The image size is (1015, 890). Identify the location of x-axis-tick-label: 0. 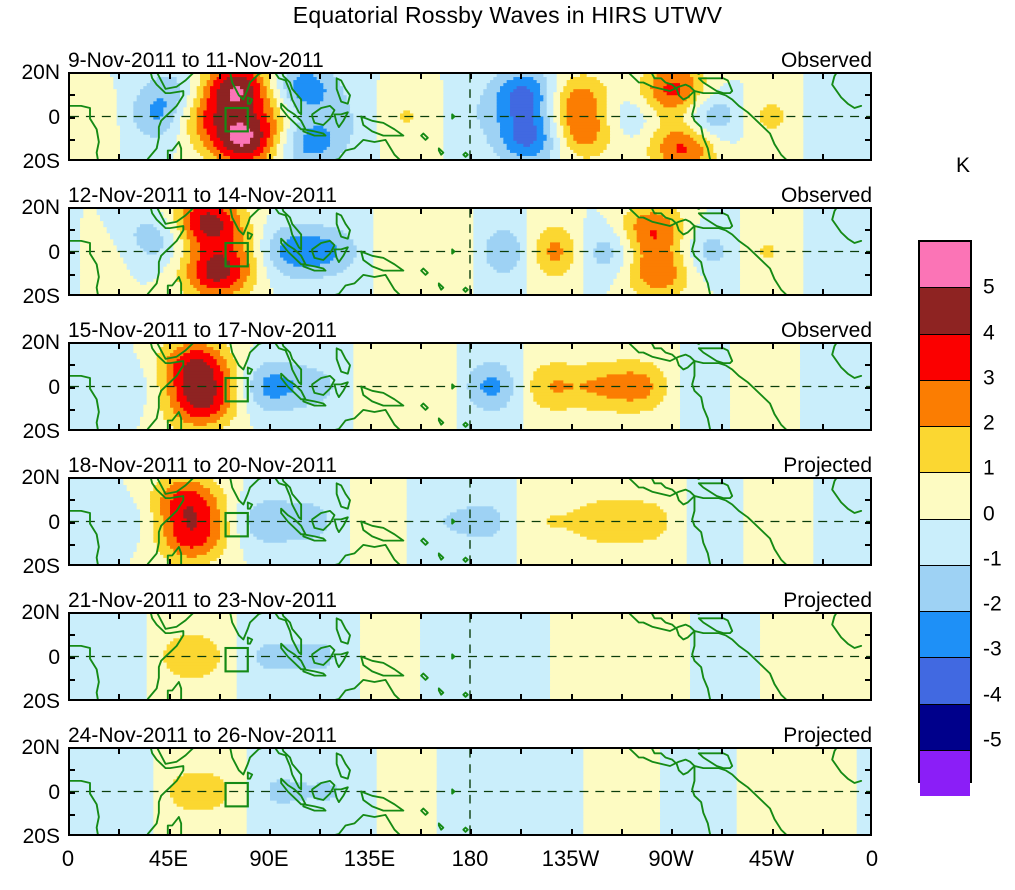
(872, 858).